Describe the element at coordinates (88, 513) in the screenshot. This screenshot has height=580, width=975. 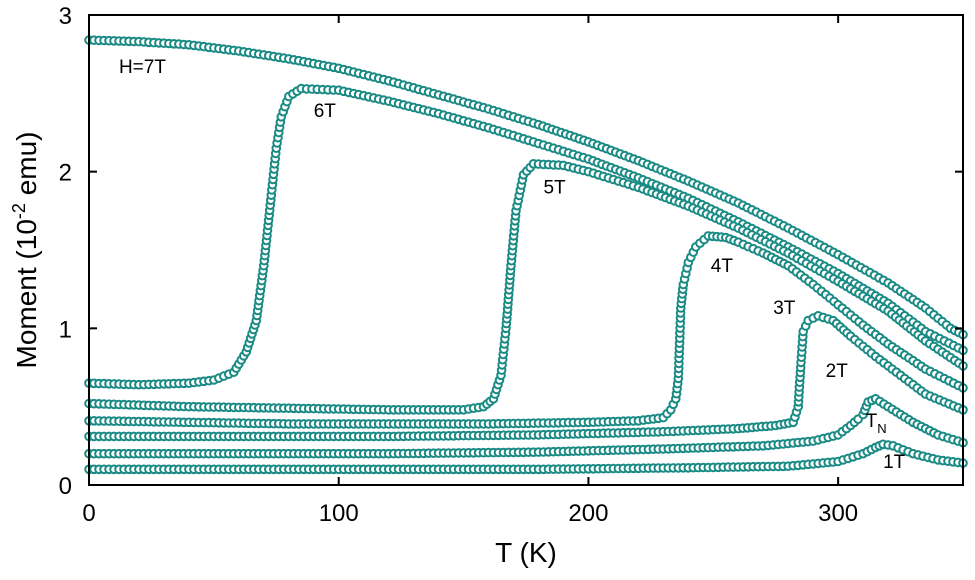
I see `x-tick-label: 0` at that location.